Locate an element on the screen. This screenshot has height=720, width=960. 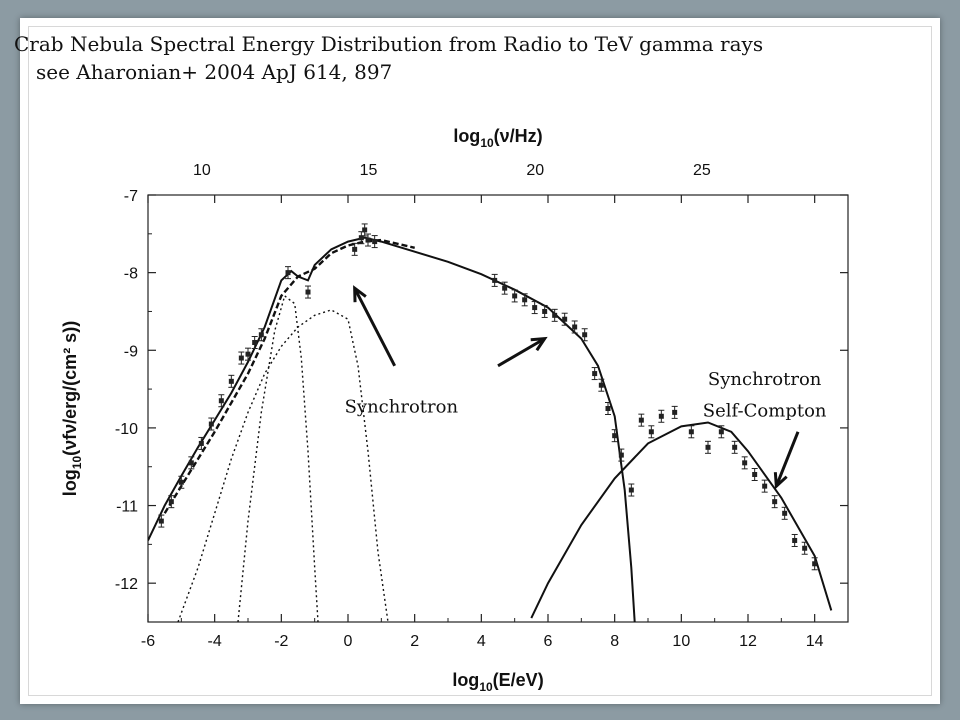
x2-tick-label: 25 is located at coordinates (702, 170).